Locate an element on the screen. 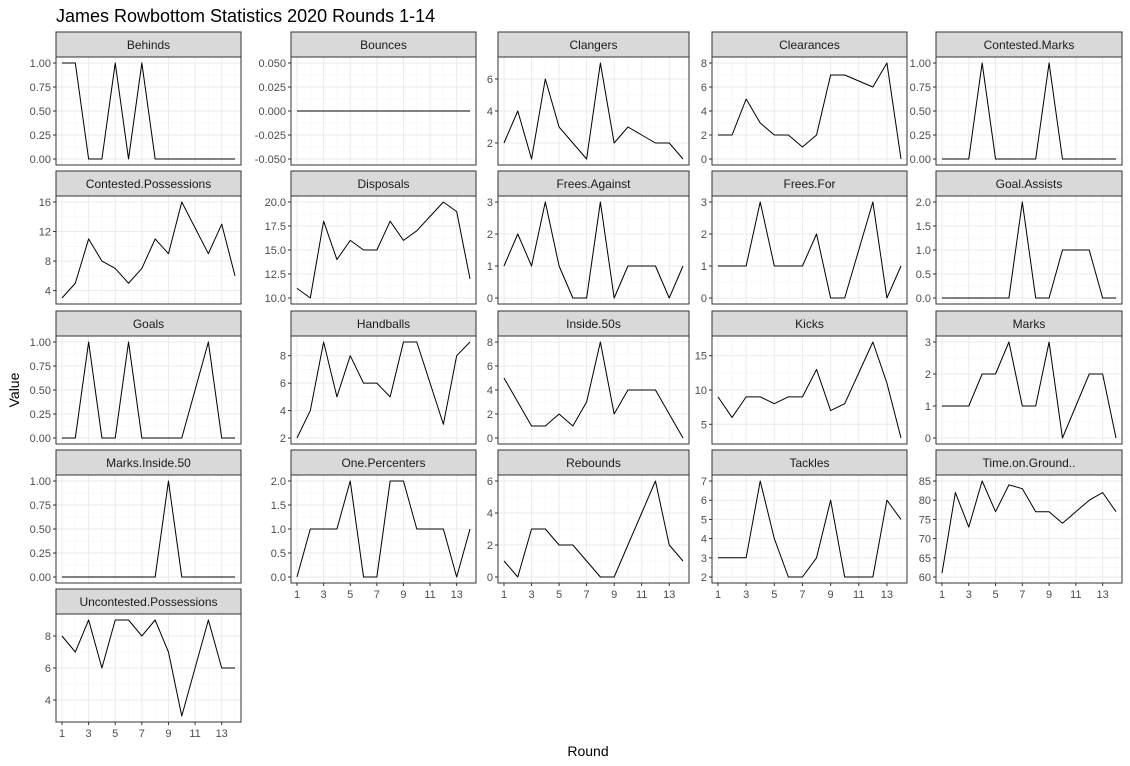 This screenshot has height=766, width=1130. series-line-one-percenters is located at coordinates (383, 529).